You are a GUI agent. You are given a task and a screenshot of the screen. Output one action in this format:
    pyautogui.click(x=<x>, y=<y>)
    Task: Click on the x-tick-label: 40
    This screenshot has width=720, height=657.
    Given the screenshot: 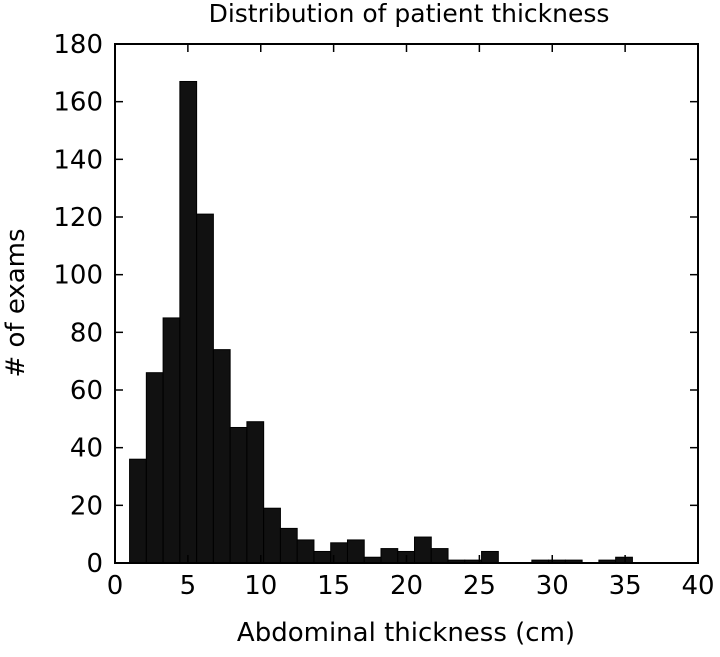 What is the action you would take?
    pyautogui.click(x=697, y=586)
    